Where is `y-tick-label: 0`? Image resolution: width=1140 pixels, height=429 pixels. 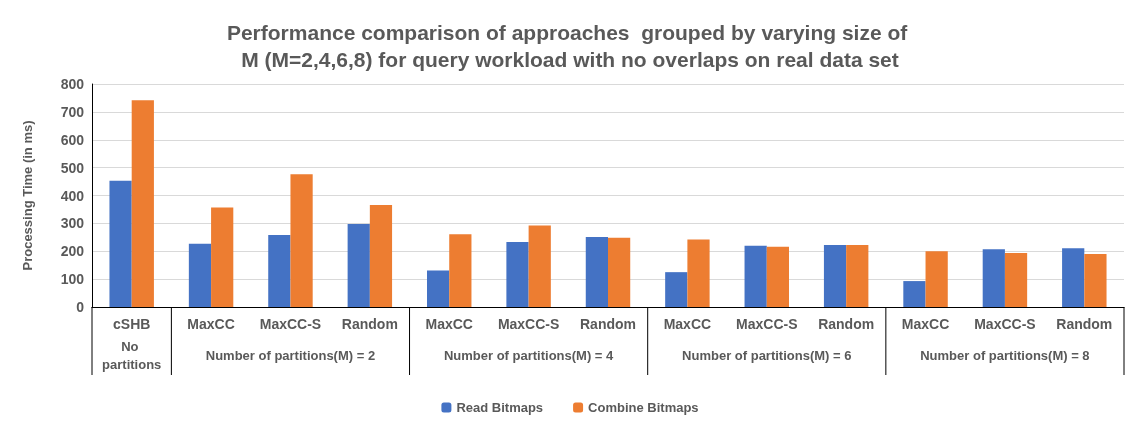
y-tick-label: 0 is located at coordinates (80, 307).